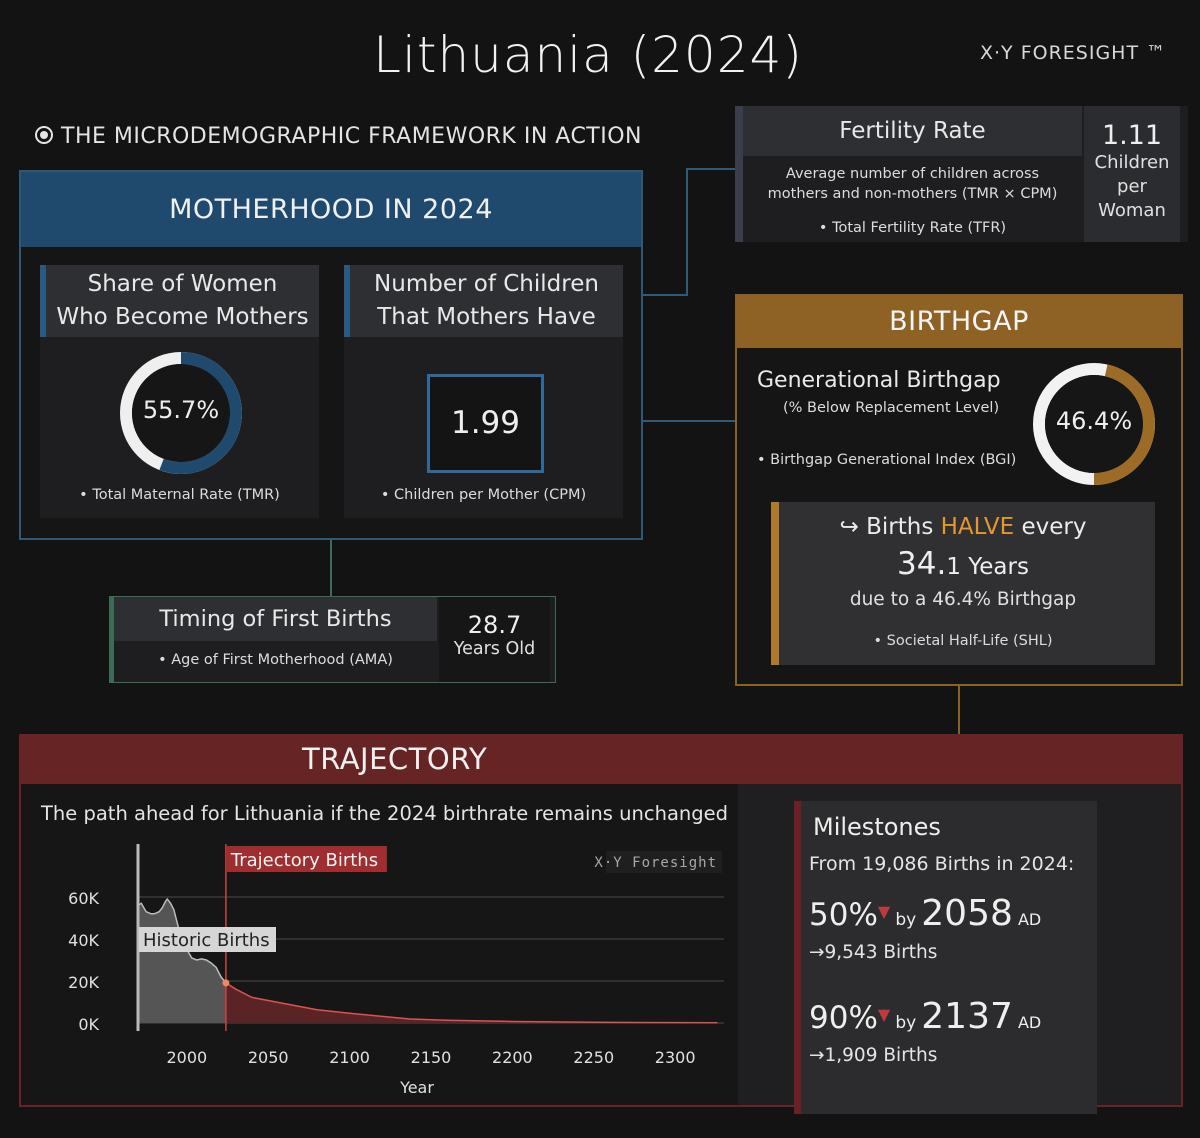 The height and width of the screenshot is (1138, 1200). I want to click on watermark-bg, so click(664, 862).